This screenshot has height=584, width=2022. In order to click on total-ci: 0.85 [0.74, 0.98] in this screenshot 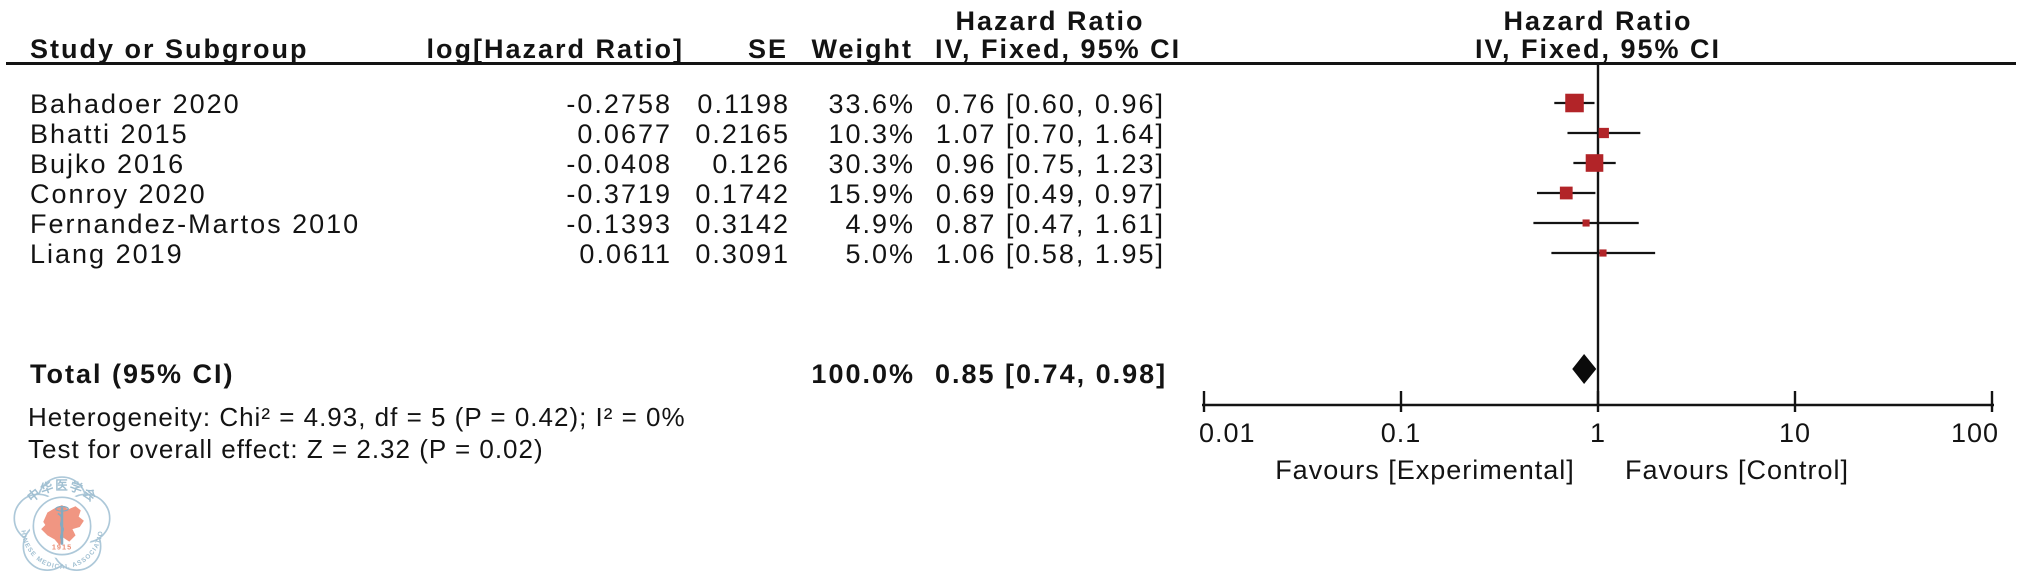, I will do `click(1051, 374)`.